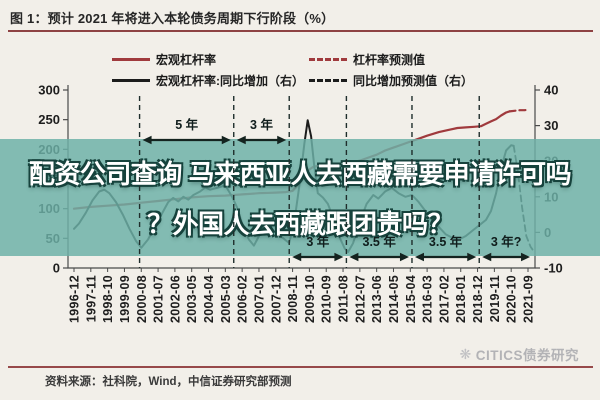 This screenshot has height=400, width=600. I want to click on x-axis-tick-label: 2008-11, so click(293, 298).